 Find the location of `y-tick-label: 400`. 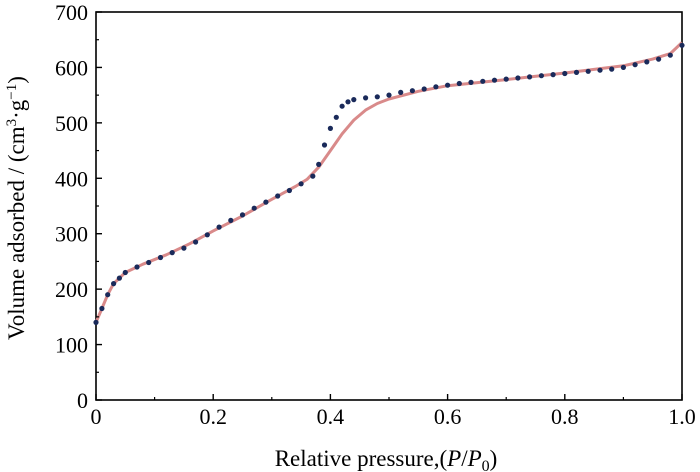

y-tick-label: 400 is located at coordinates (71, 178).